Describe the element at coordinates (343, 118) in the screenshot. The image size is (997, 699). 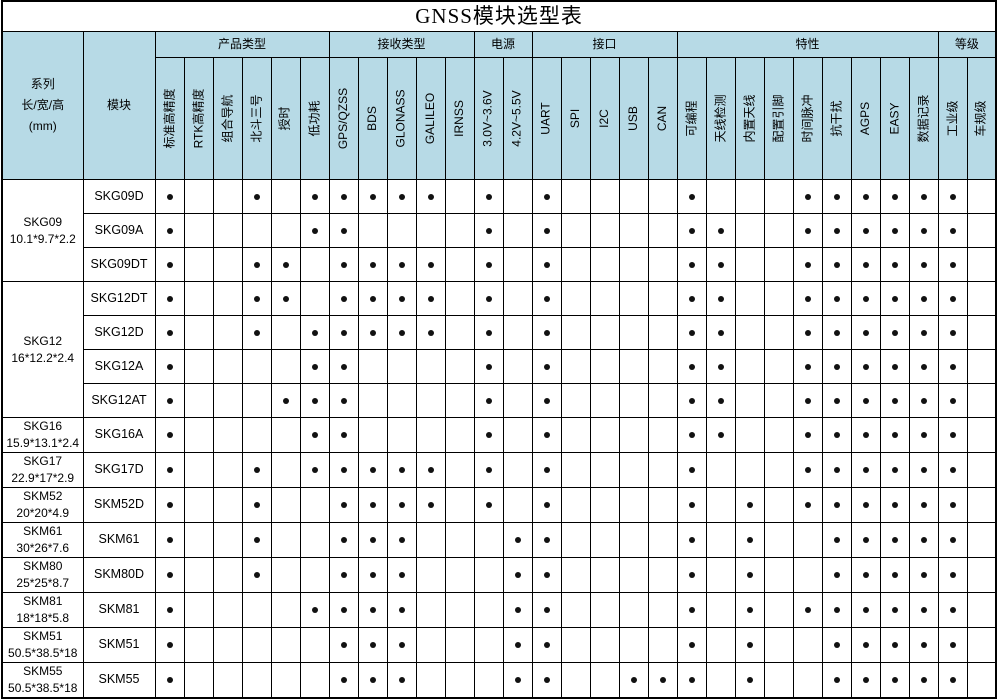
I see `column-header-label: GPS/QZSS` at that location.